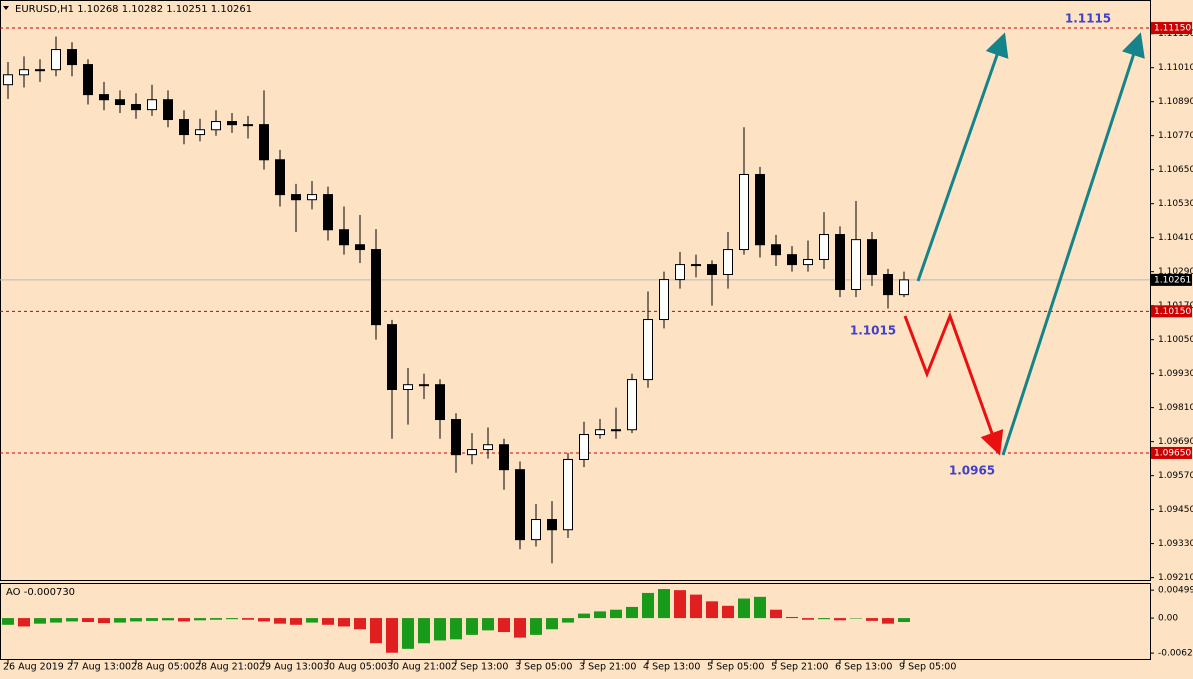 This screenshot has width=1193, height=679. Describe the element at coordinates (355, 667) in the screenshot. I see `x-tick-label: 30 Aug 05:00` at that location.